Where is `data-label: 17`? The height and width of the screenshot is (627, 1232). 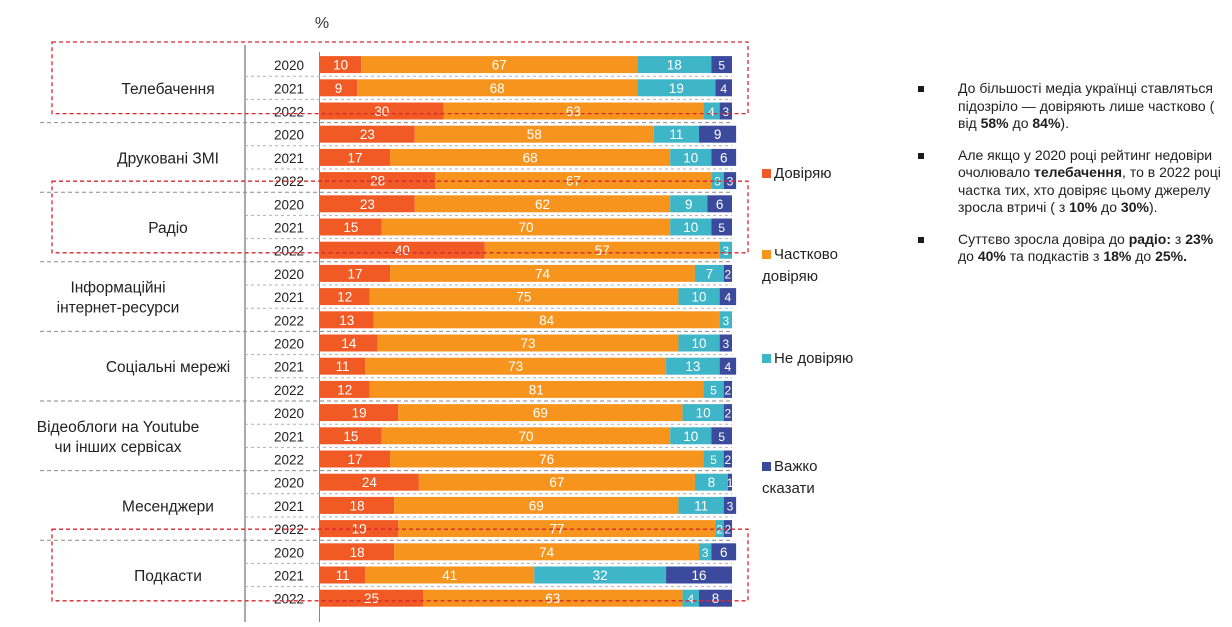 data-label: 17 is located at coordinates (355, 459).